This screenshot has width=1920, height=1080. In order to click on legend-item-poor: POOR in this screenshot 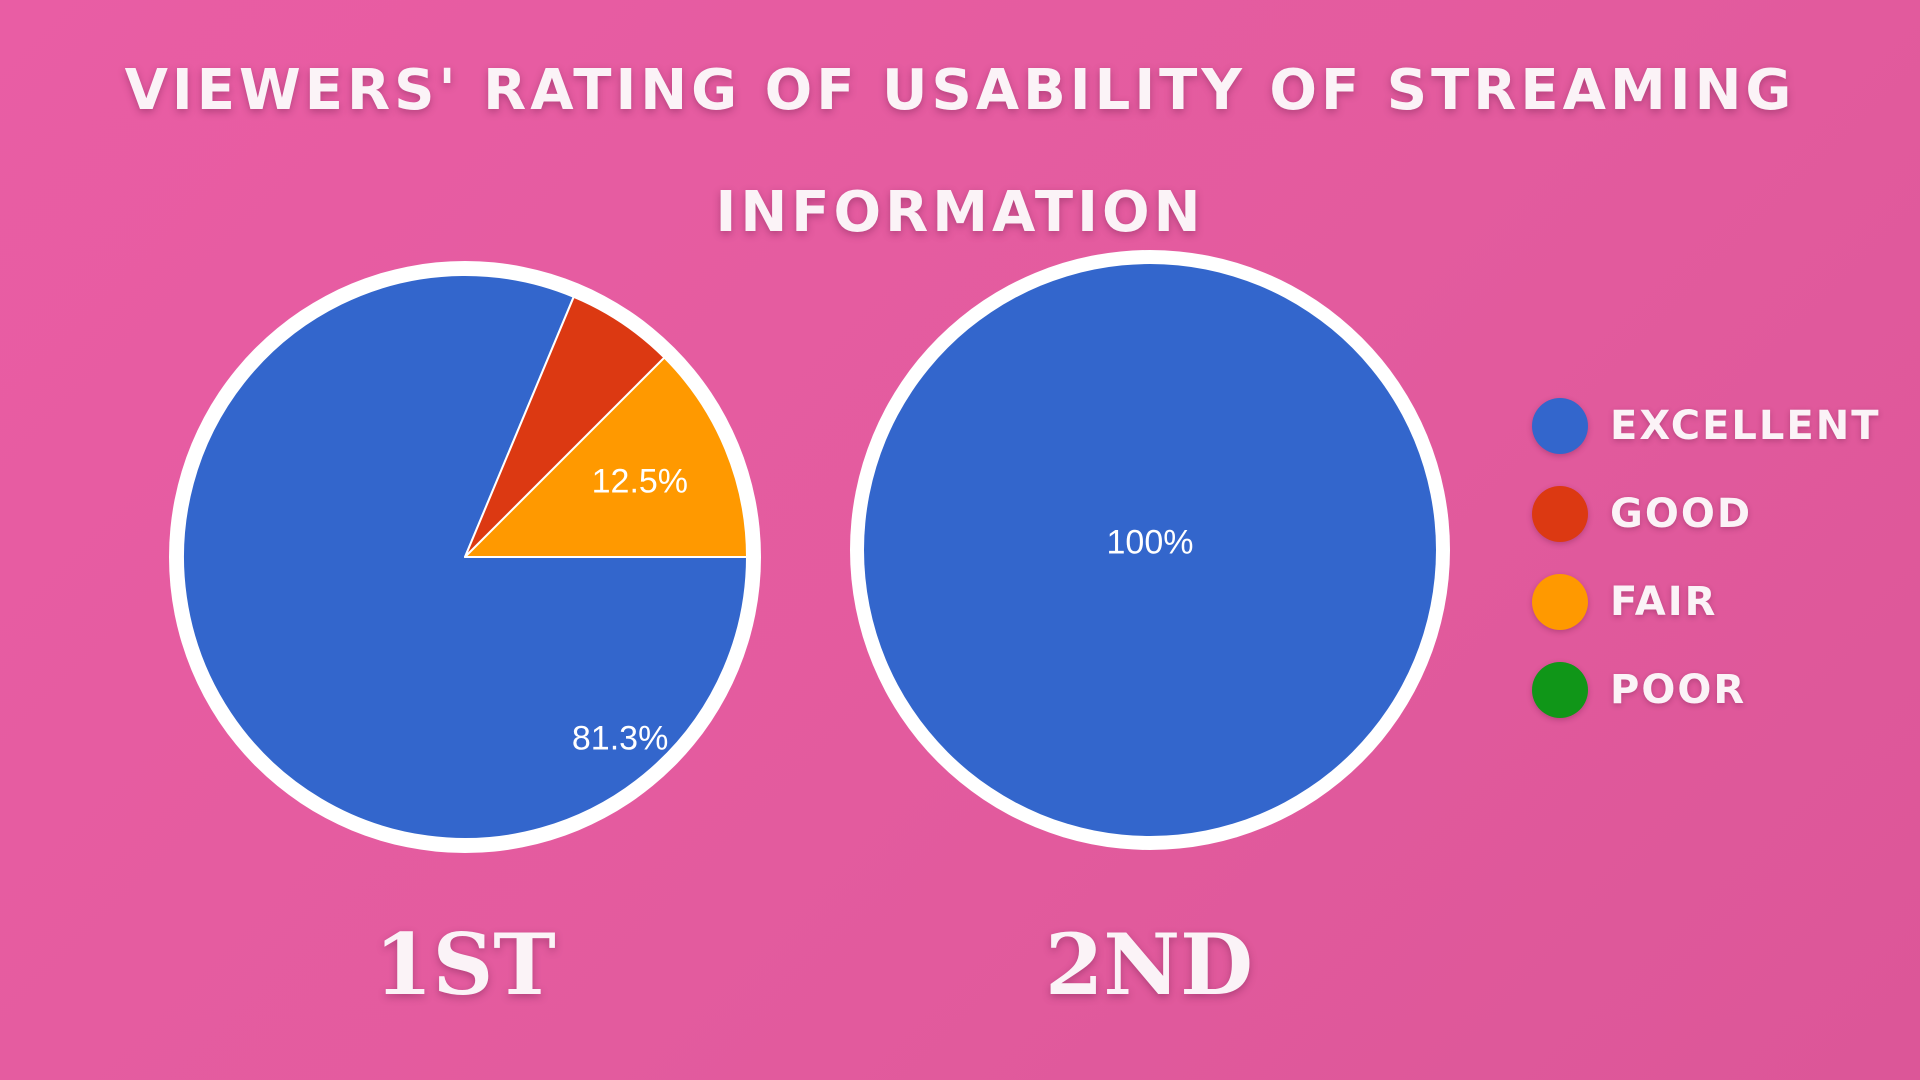, I will do `click(1706, 690)`.